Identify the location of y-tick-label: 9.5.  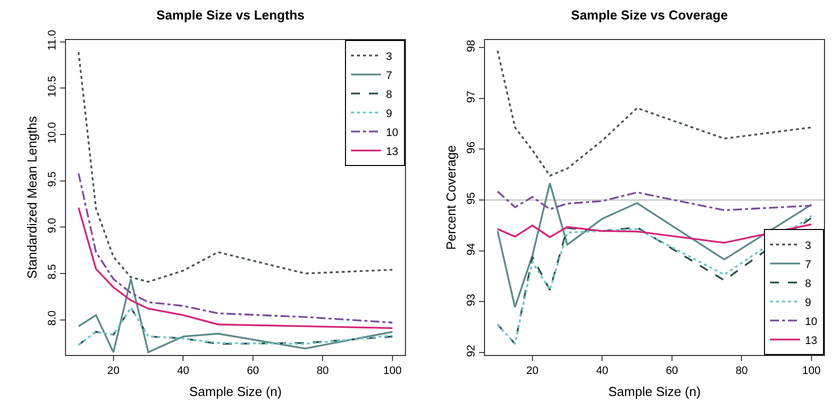
(52, 179).